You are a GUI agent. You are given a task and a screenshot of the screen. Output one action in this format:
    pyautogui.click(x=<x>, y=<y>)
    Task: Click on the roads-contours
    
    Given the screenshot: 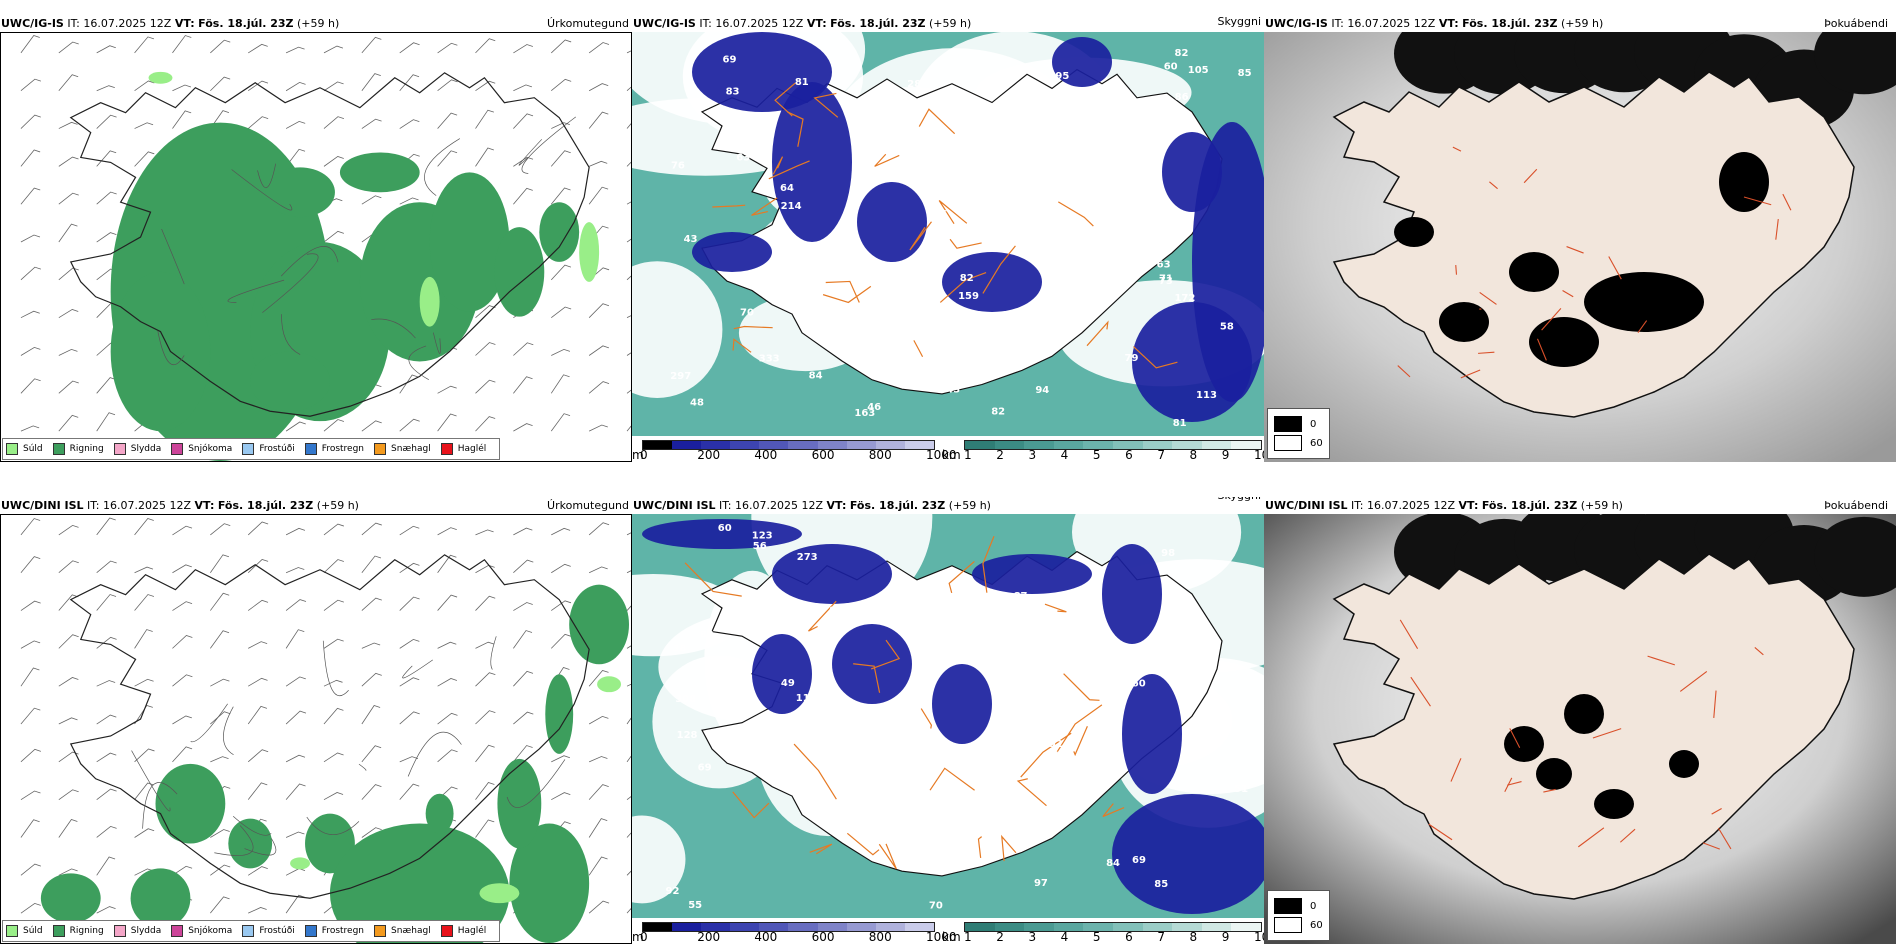 What is the action you would take?
    pyautogui.click(x=348, y=746)
    